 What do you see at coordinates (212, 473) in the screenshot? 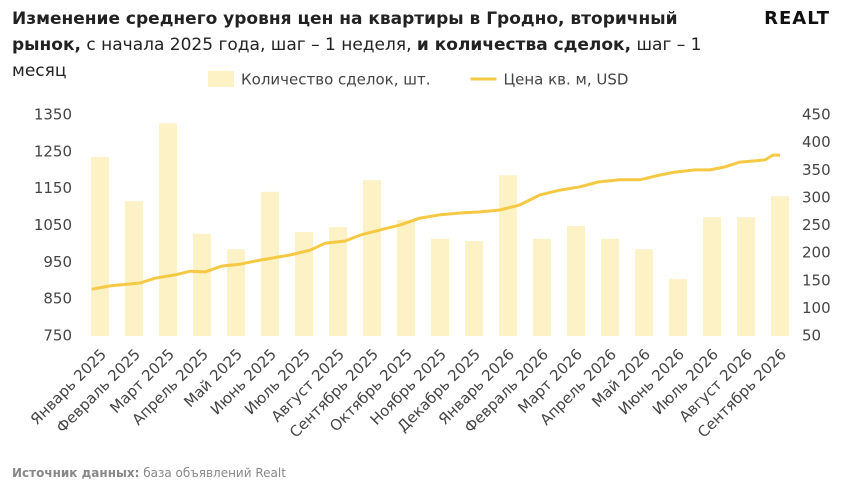
I see `source-text: база объявлений Realt` at bounding box center [212, 473].